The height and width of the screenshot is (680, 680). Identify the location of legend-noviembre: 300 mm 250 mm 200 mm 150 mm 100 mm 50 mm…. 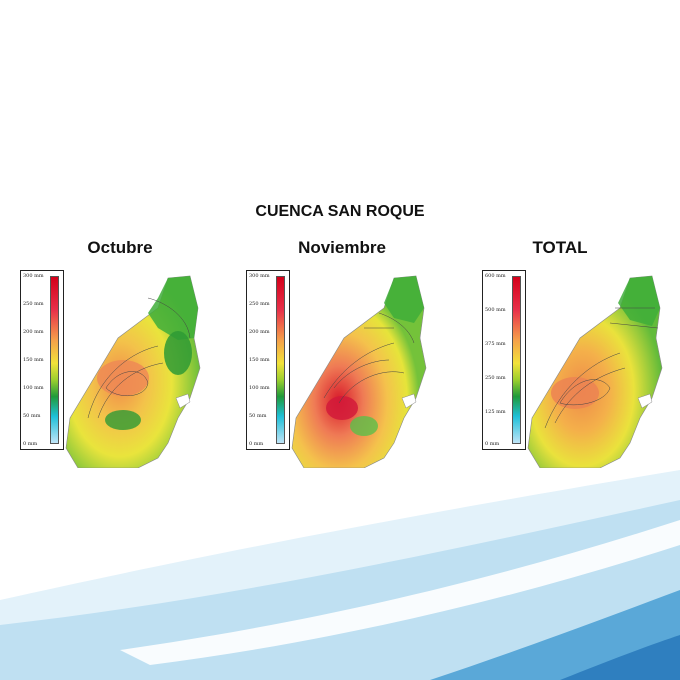
(268, 360).